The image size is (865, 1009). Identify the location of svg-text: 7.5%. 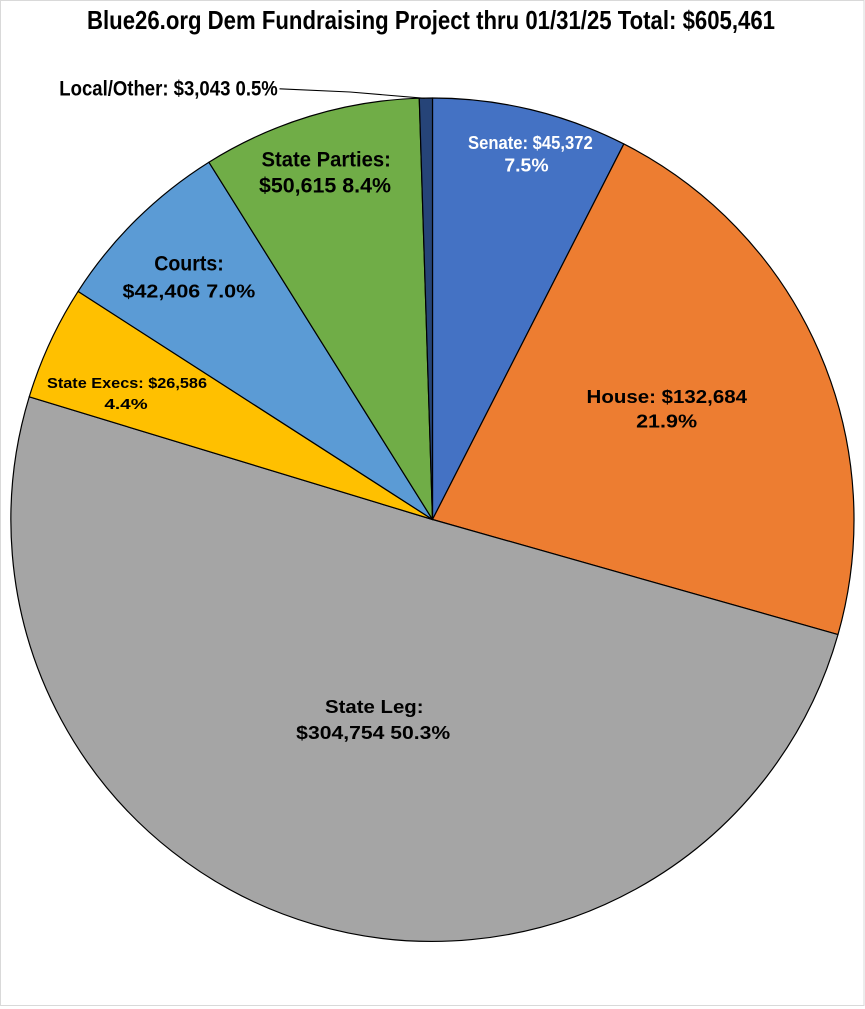
(526, 165).